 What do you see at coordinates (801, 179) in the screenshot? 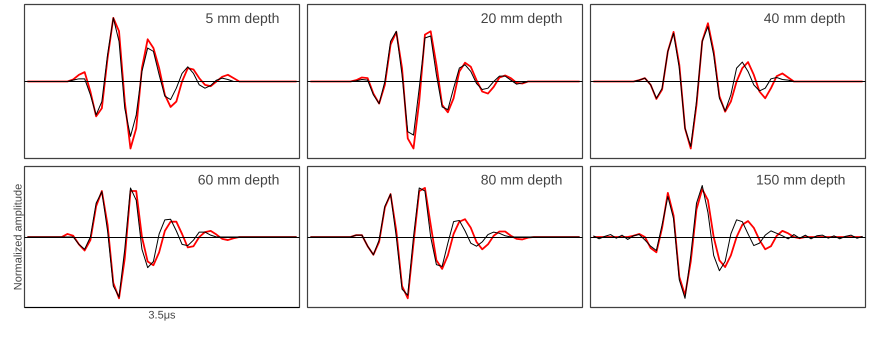
I see `chart-title: 150 mm depth` at bounding box center [801, 179].